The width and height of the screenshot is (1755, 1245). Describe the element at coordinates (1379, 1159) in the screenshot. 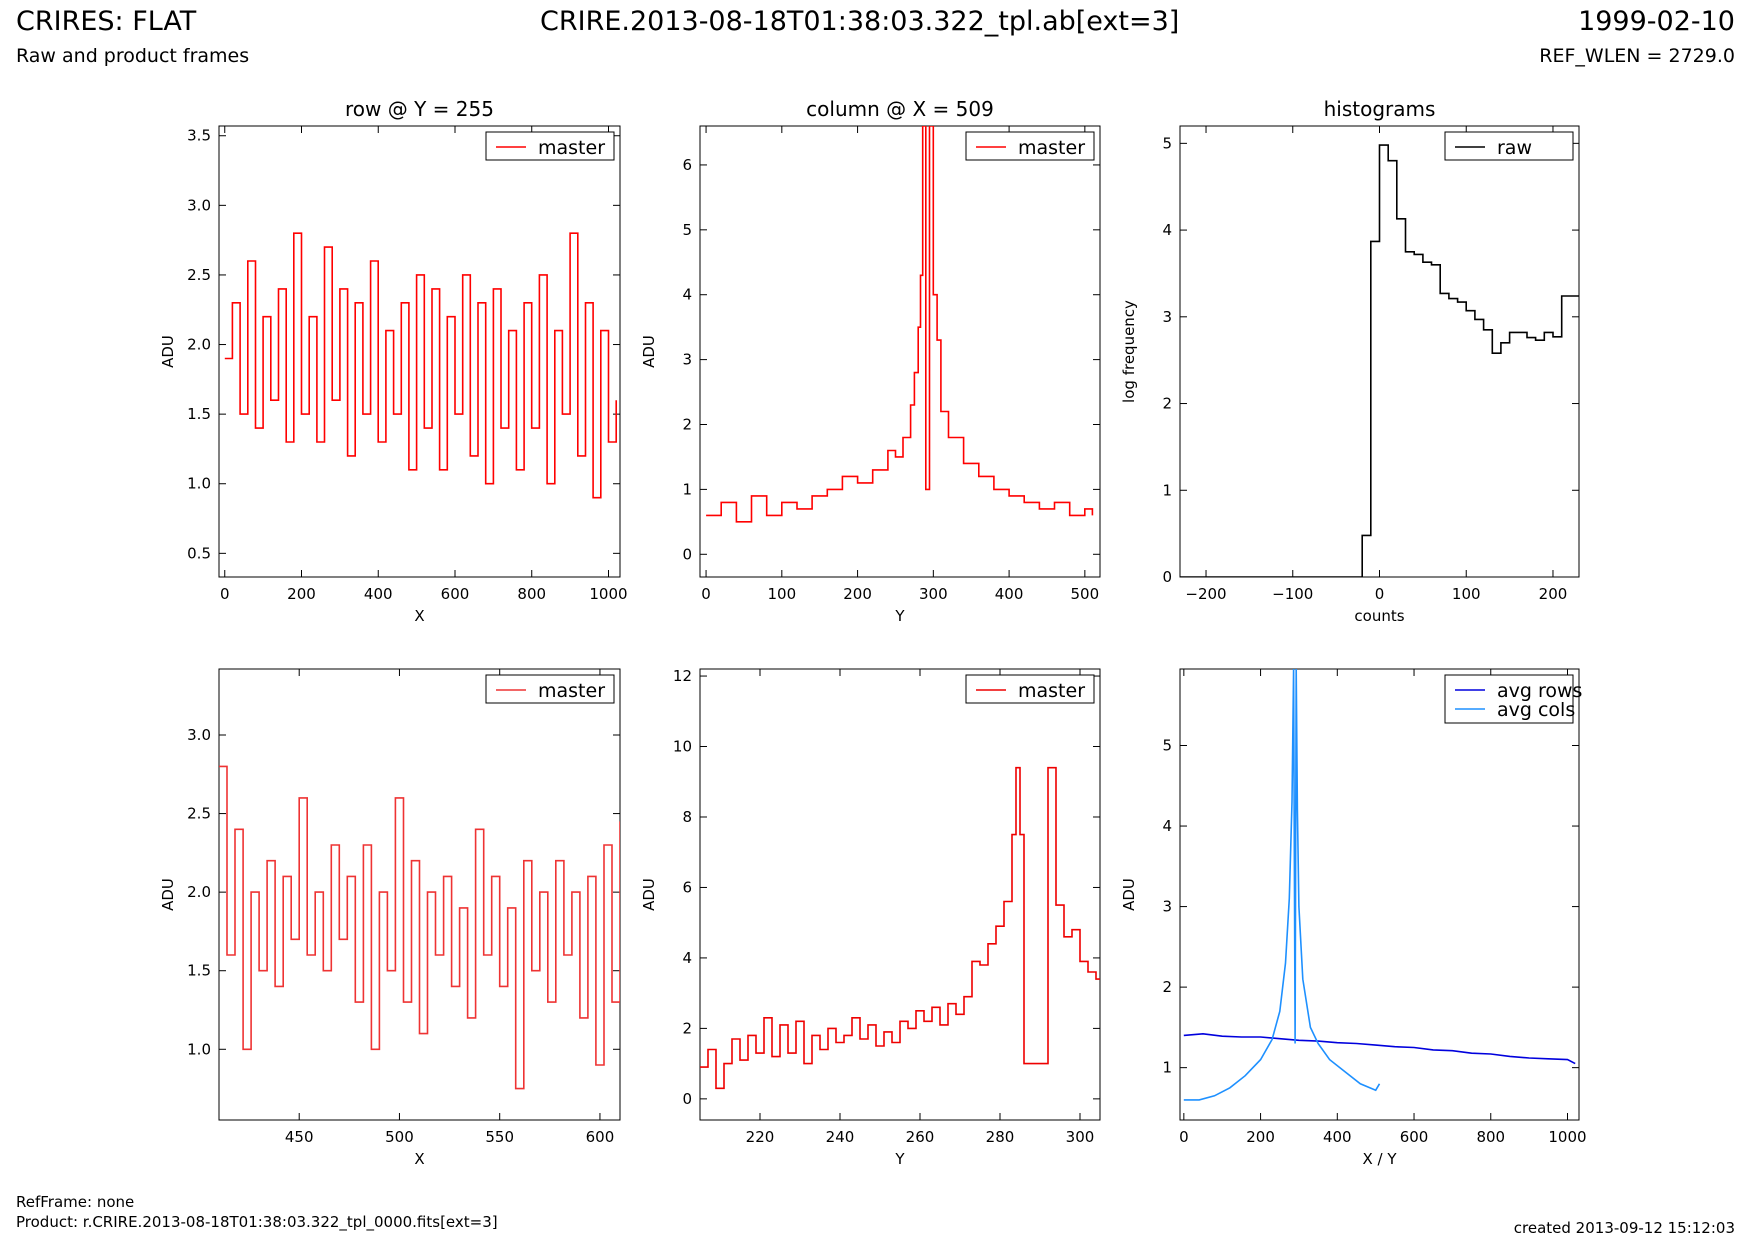

I see `x-axis-label: X / Y` at that location.